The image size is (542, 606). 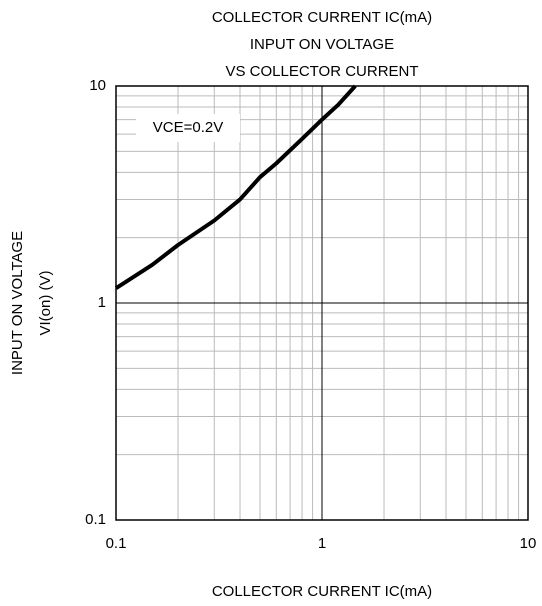 What do you see at coordinates (17, 303) in the screenshot?
I see `y-axis-label: INPUT ON VOLTAGE` at bounding box center [17, 303].